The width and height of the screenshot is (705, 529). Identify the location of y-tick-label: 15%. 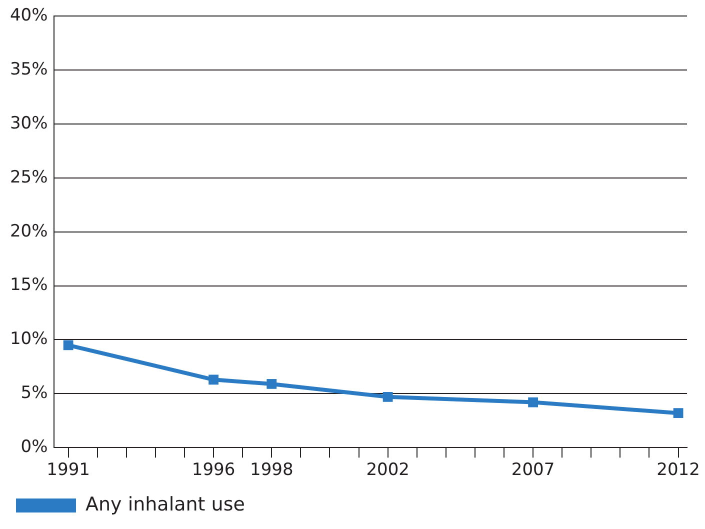
(29, 285).